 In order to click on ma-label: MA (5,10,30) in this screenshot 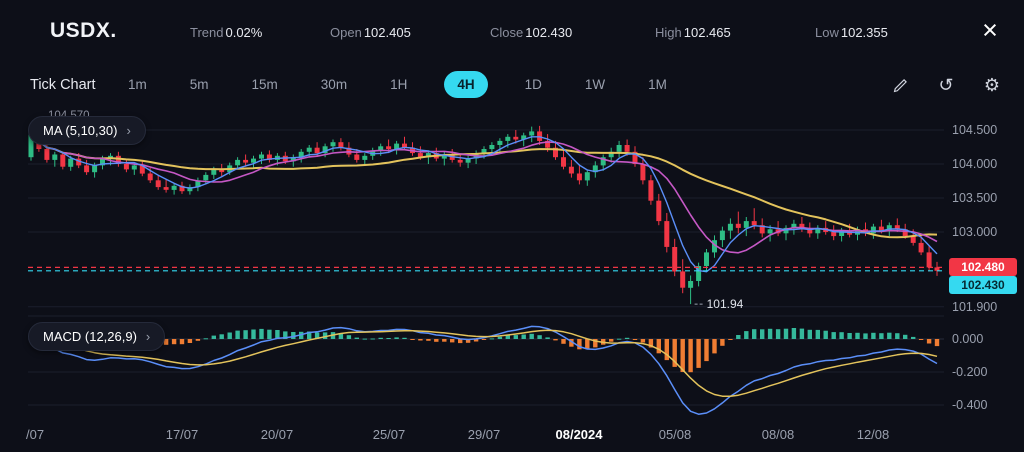, I will do `click(80, 130)`.